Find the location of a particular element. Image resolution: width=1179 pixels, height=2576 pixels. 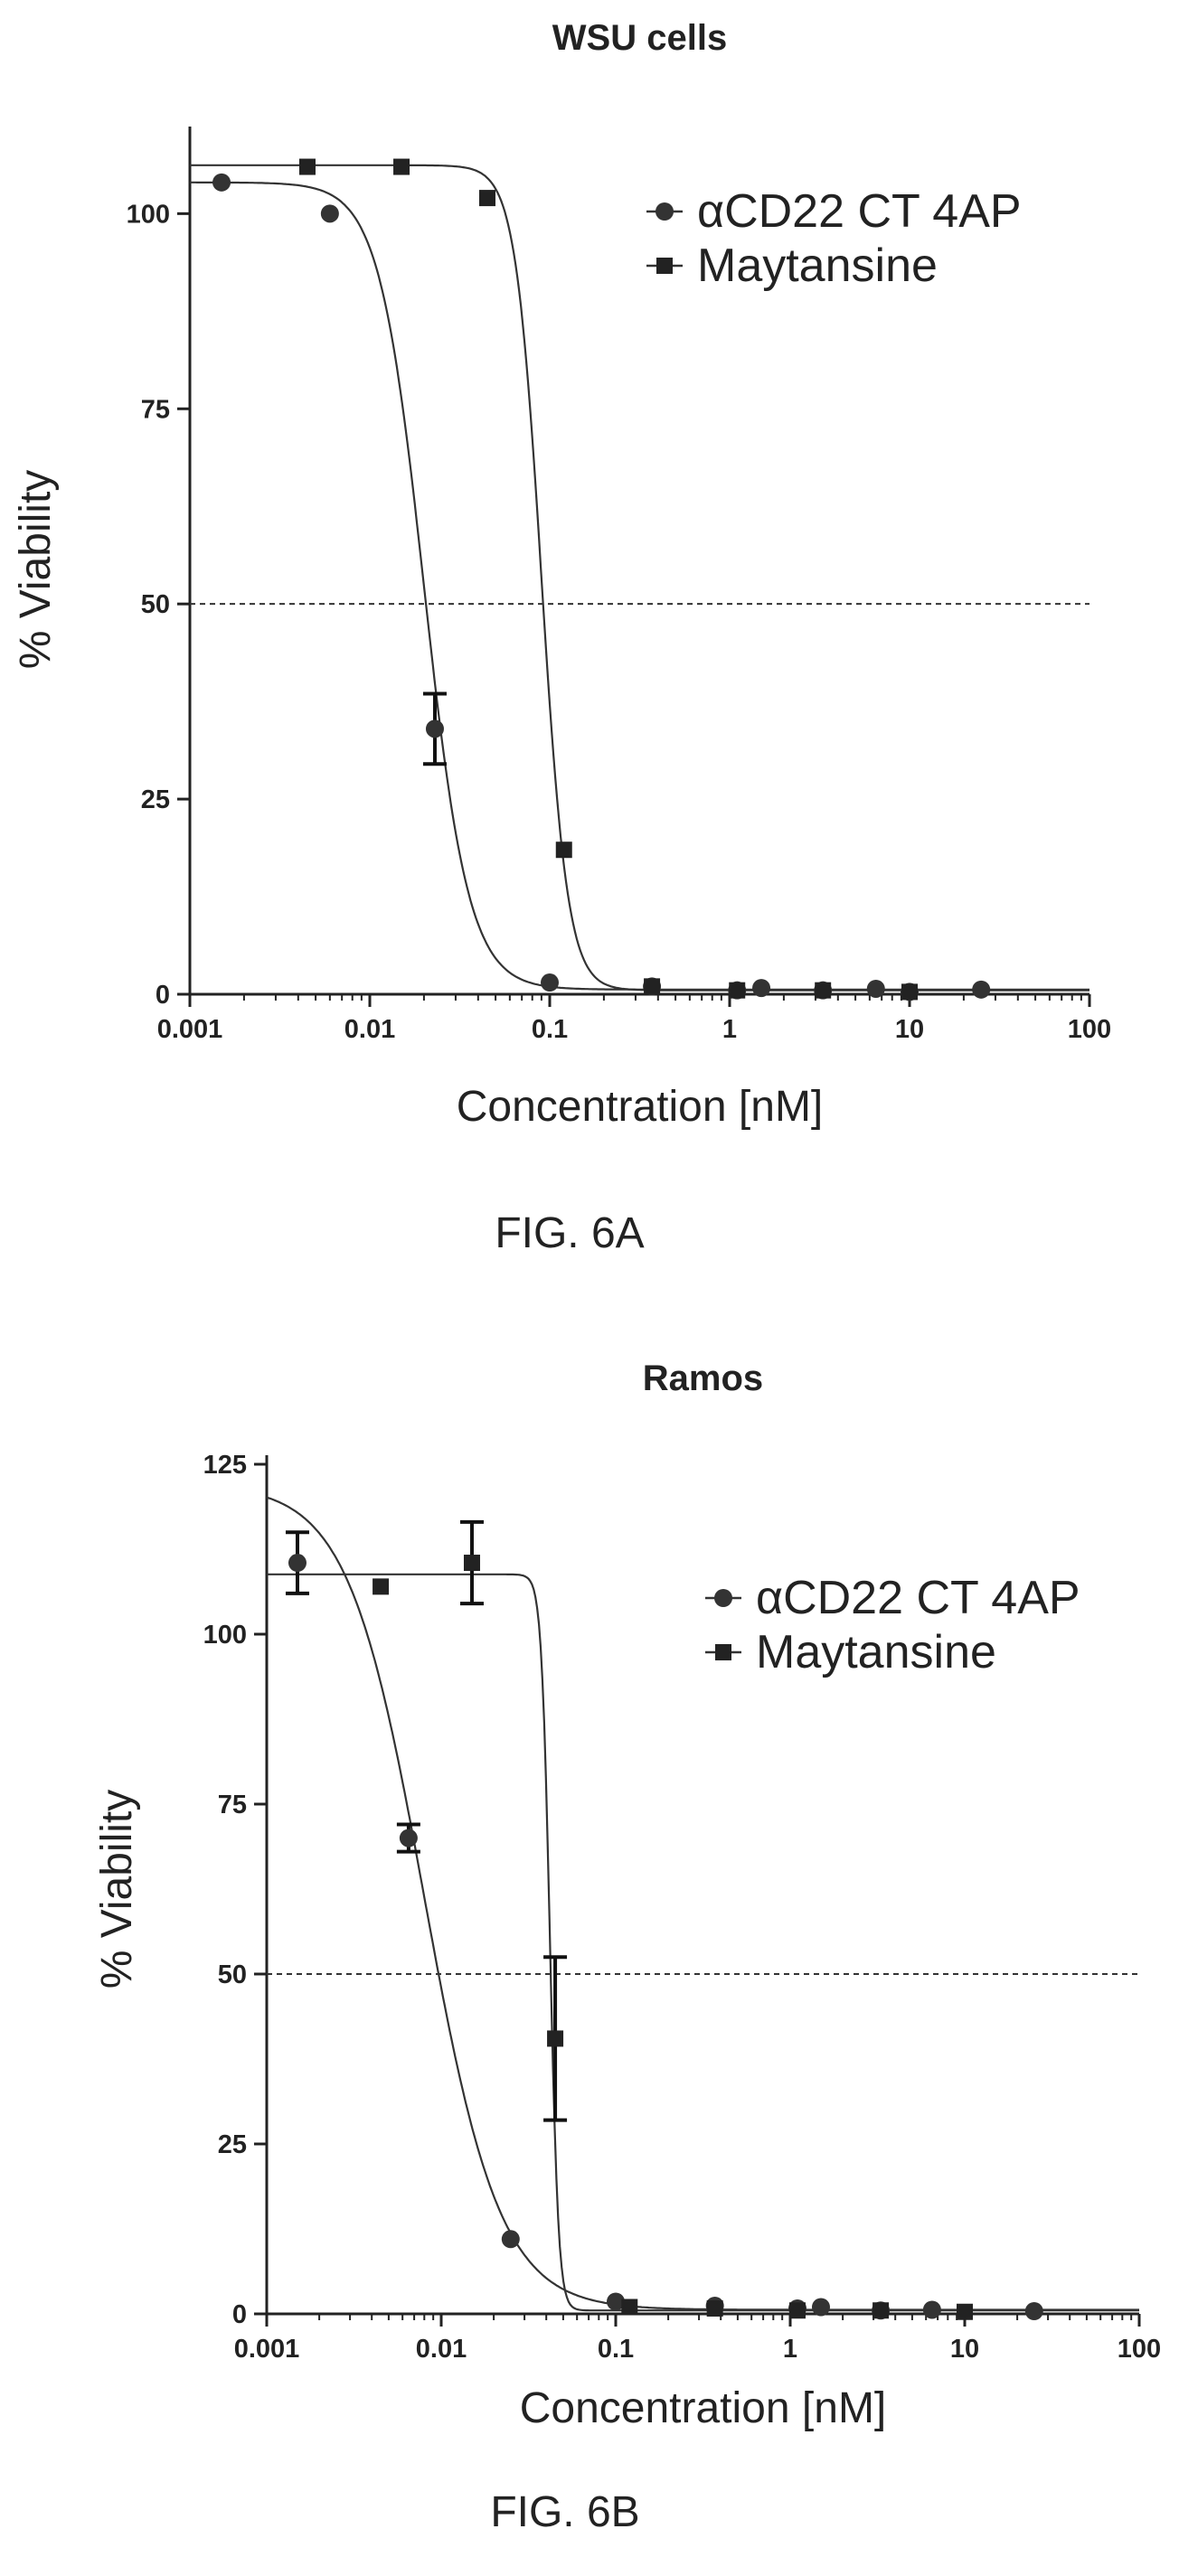

y-tick-label: 125 is located at coordinates (225, 1465).